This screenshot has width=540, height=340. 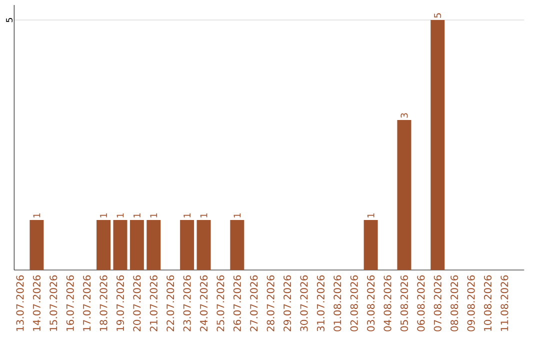 What do you see at coordinates (120, 303) in the screenshot?
I see `x-tick-label: 19.07.2026` at bounding box center [120, 303].